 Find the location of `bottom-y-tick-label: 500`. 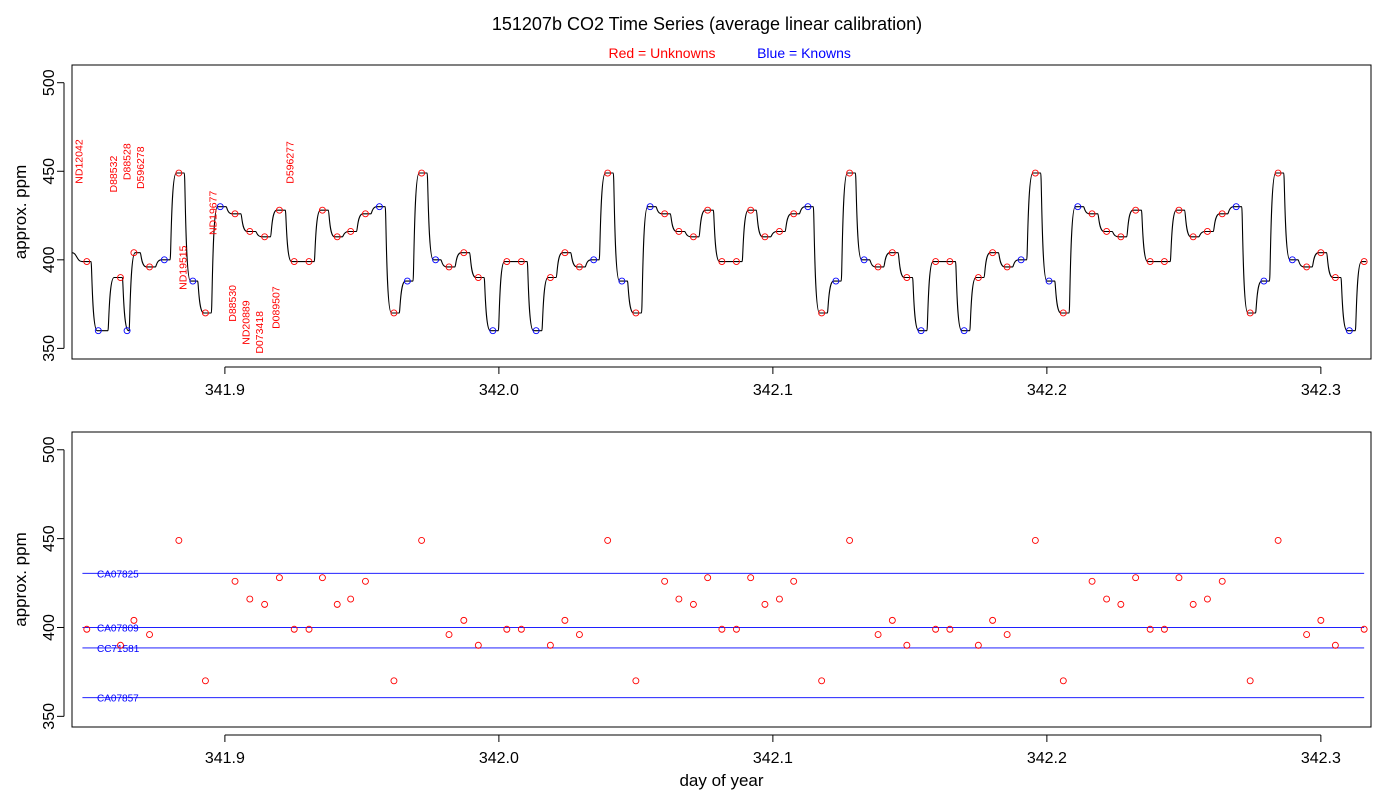

bottom-y-tick-label: 500 is located at coordinates (49, 449).